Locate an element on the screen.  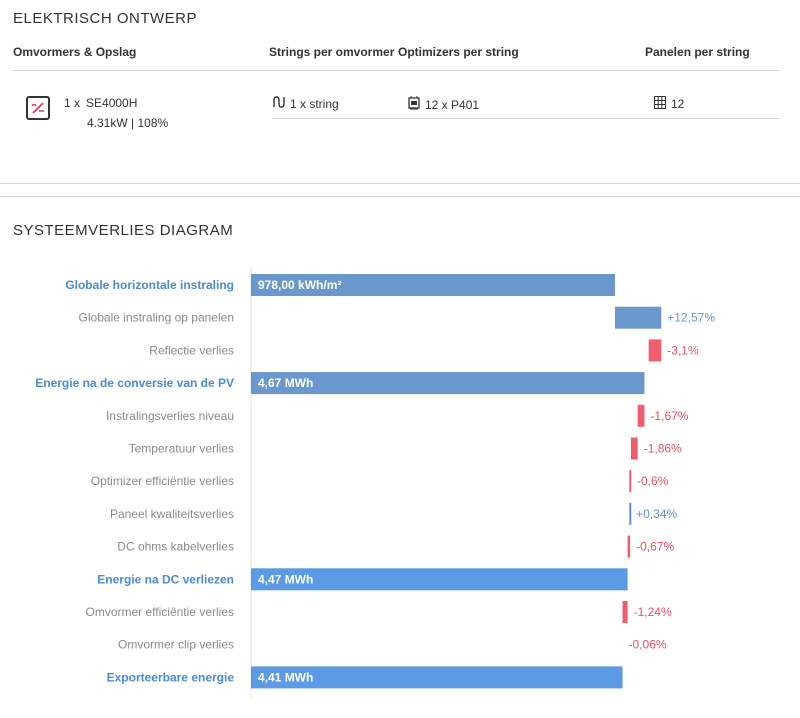
category-label: Globale instraling op panelen is located at coordinates (156, 318).